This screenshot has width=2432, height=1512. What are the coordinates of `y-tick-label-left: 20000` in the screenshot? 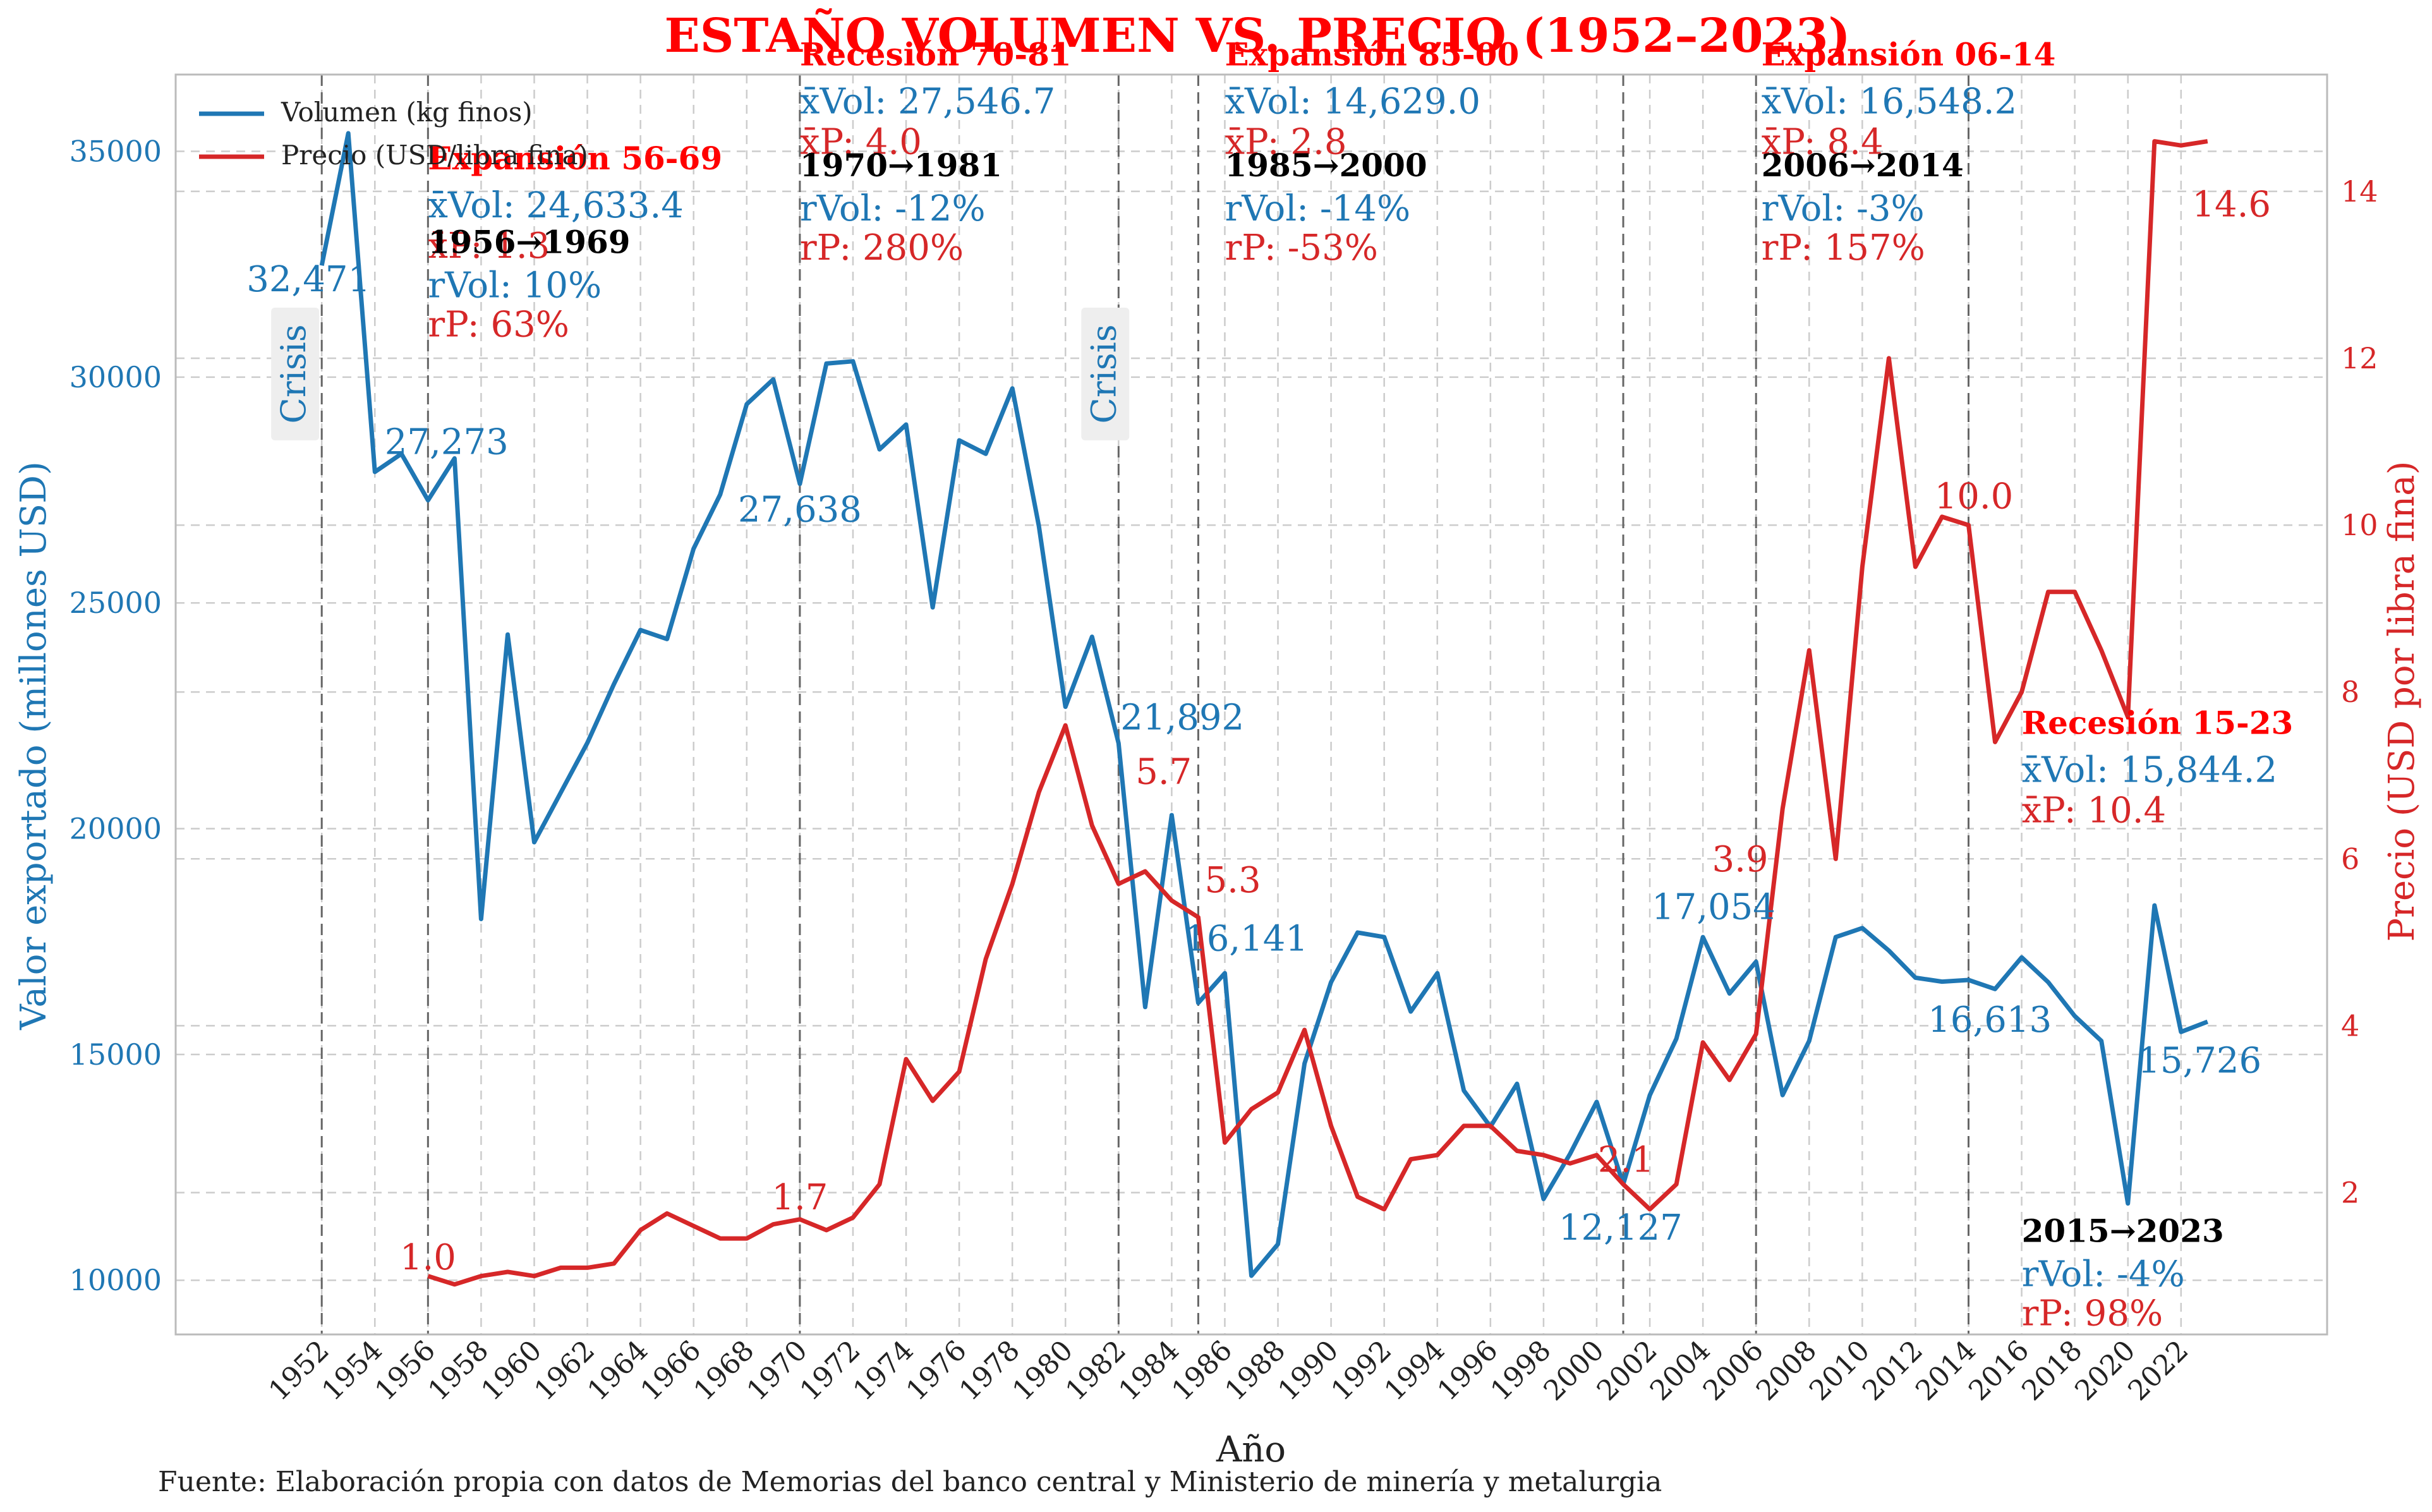 It's located at (116, 829).